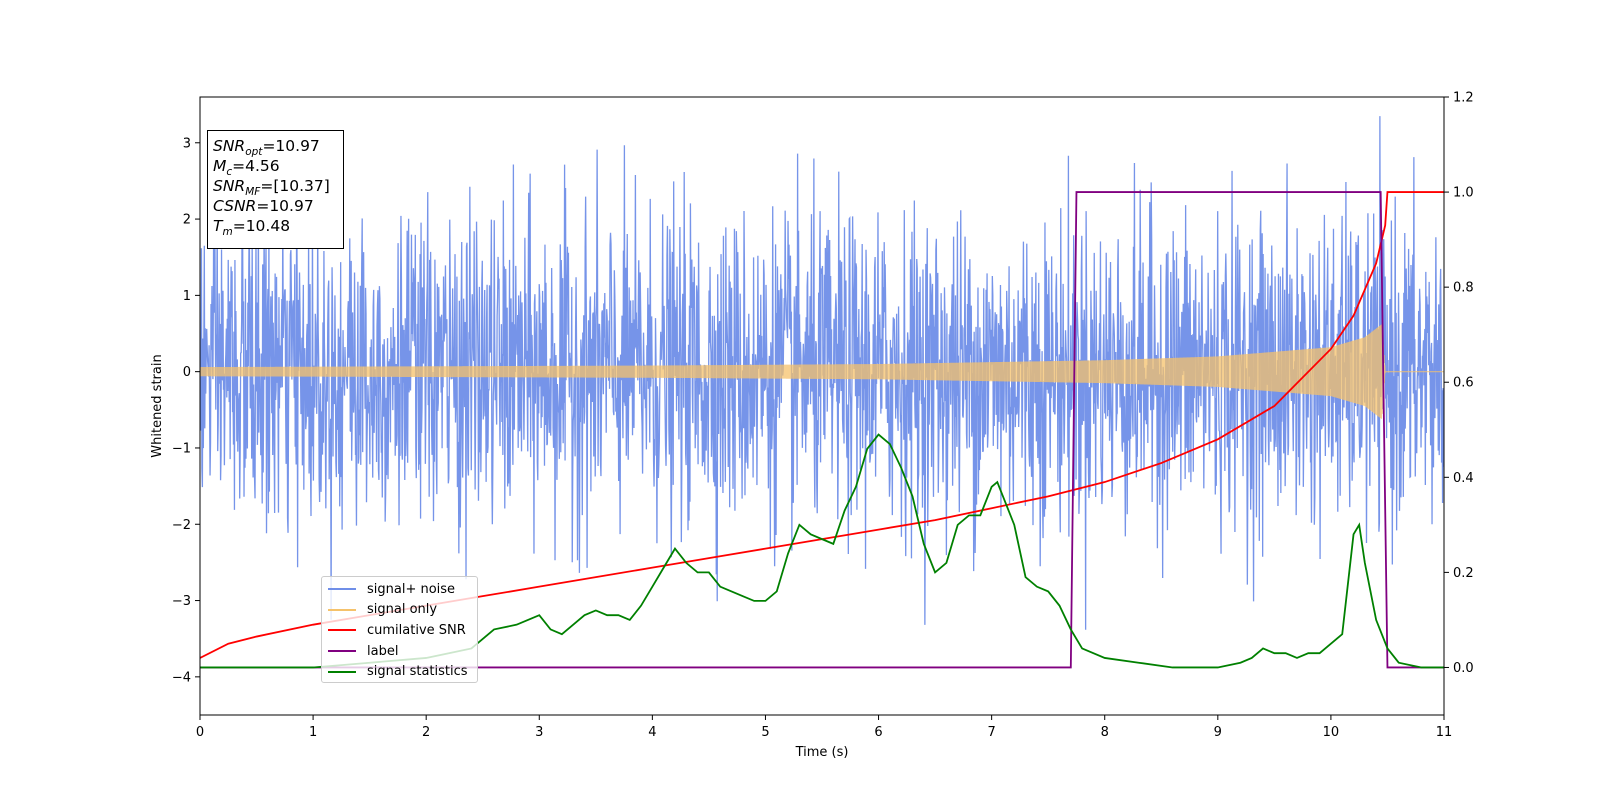 The height and width of the screenshot is (800, 1600). What do you see at coordinates (652, 732) in the screenshot?
I see `x-tick-label: 4` at bounding box center [652, 732].